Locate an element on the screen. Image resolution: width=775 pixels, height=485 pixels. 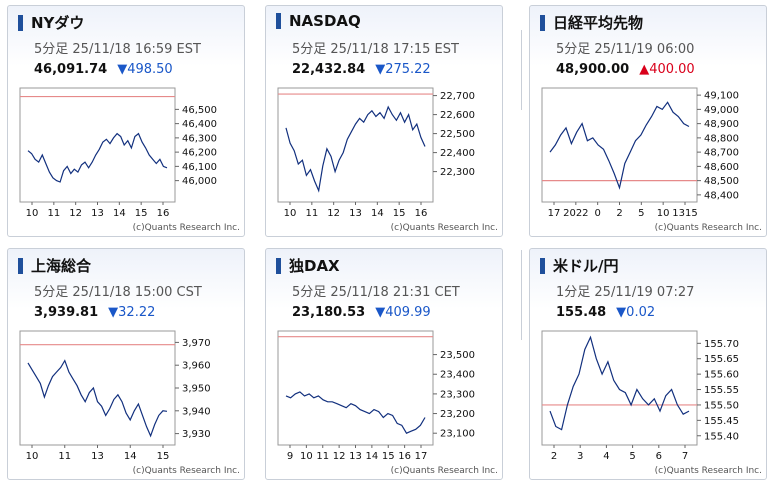
x-tick-label: 13 is located at coordinates (97, 213).